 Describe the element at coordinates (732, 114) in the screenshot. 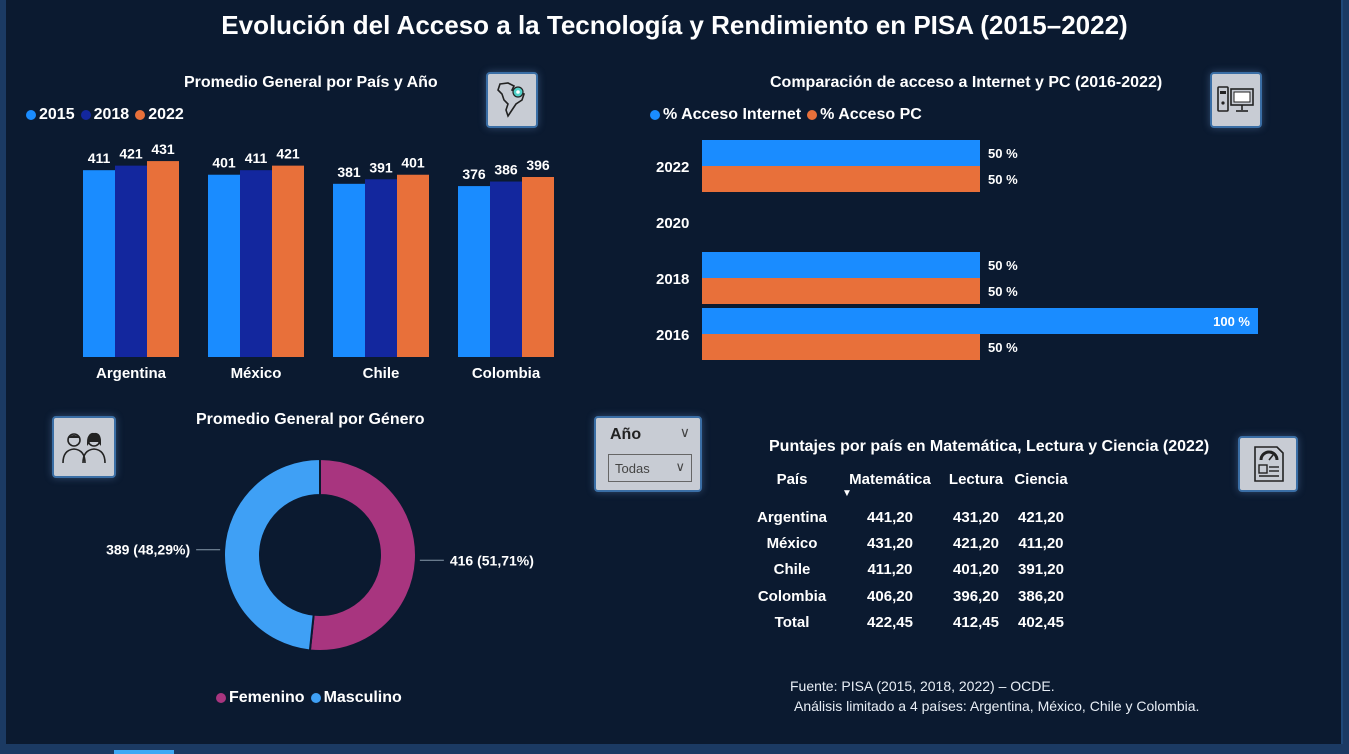

I see `legend-label-internet: % Acceso Internet` at that location.